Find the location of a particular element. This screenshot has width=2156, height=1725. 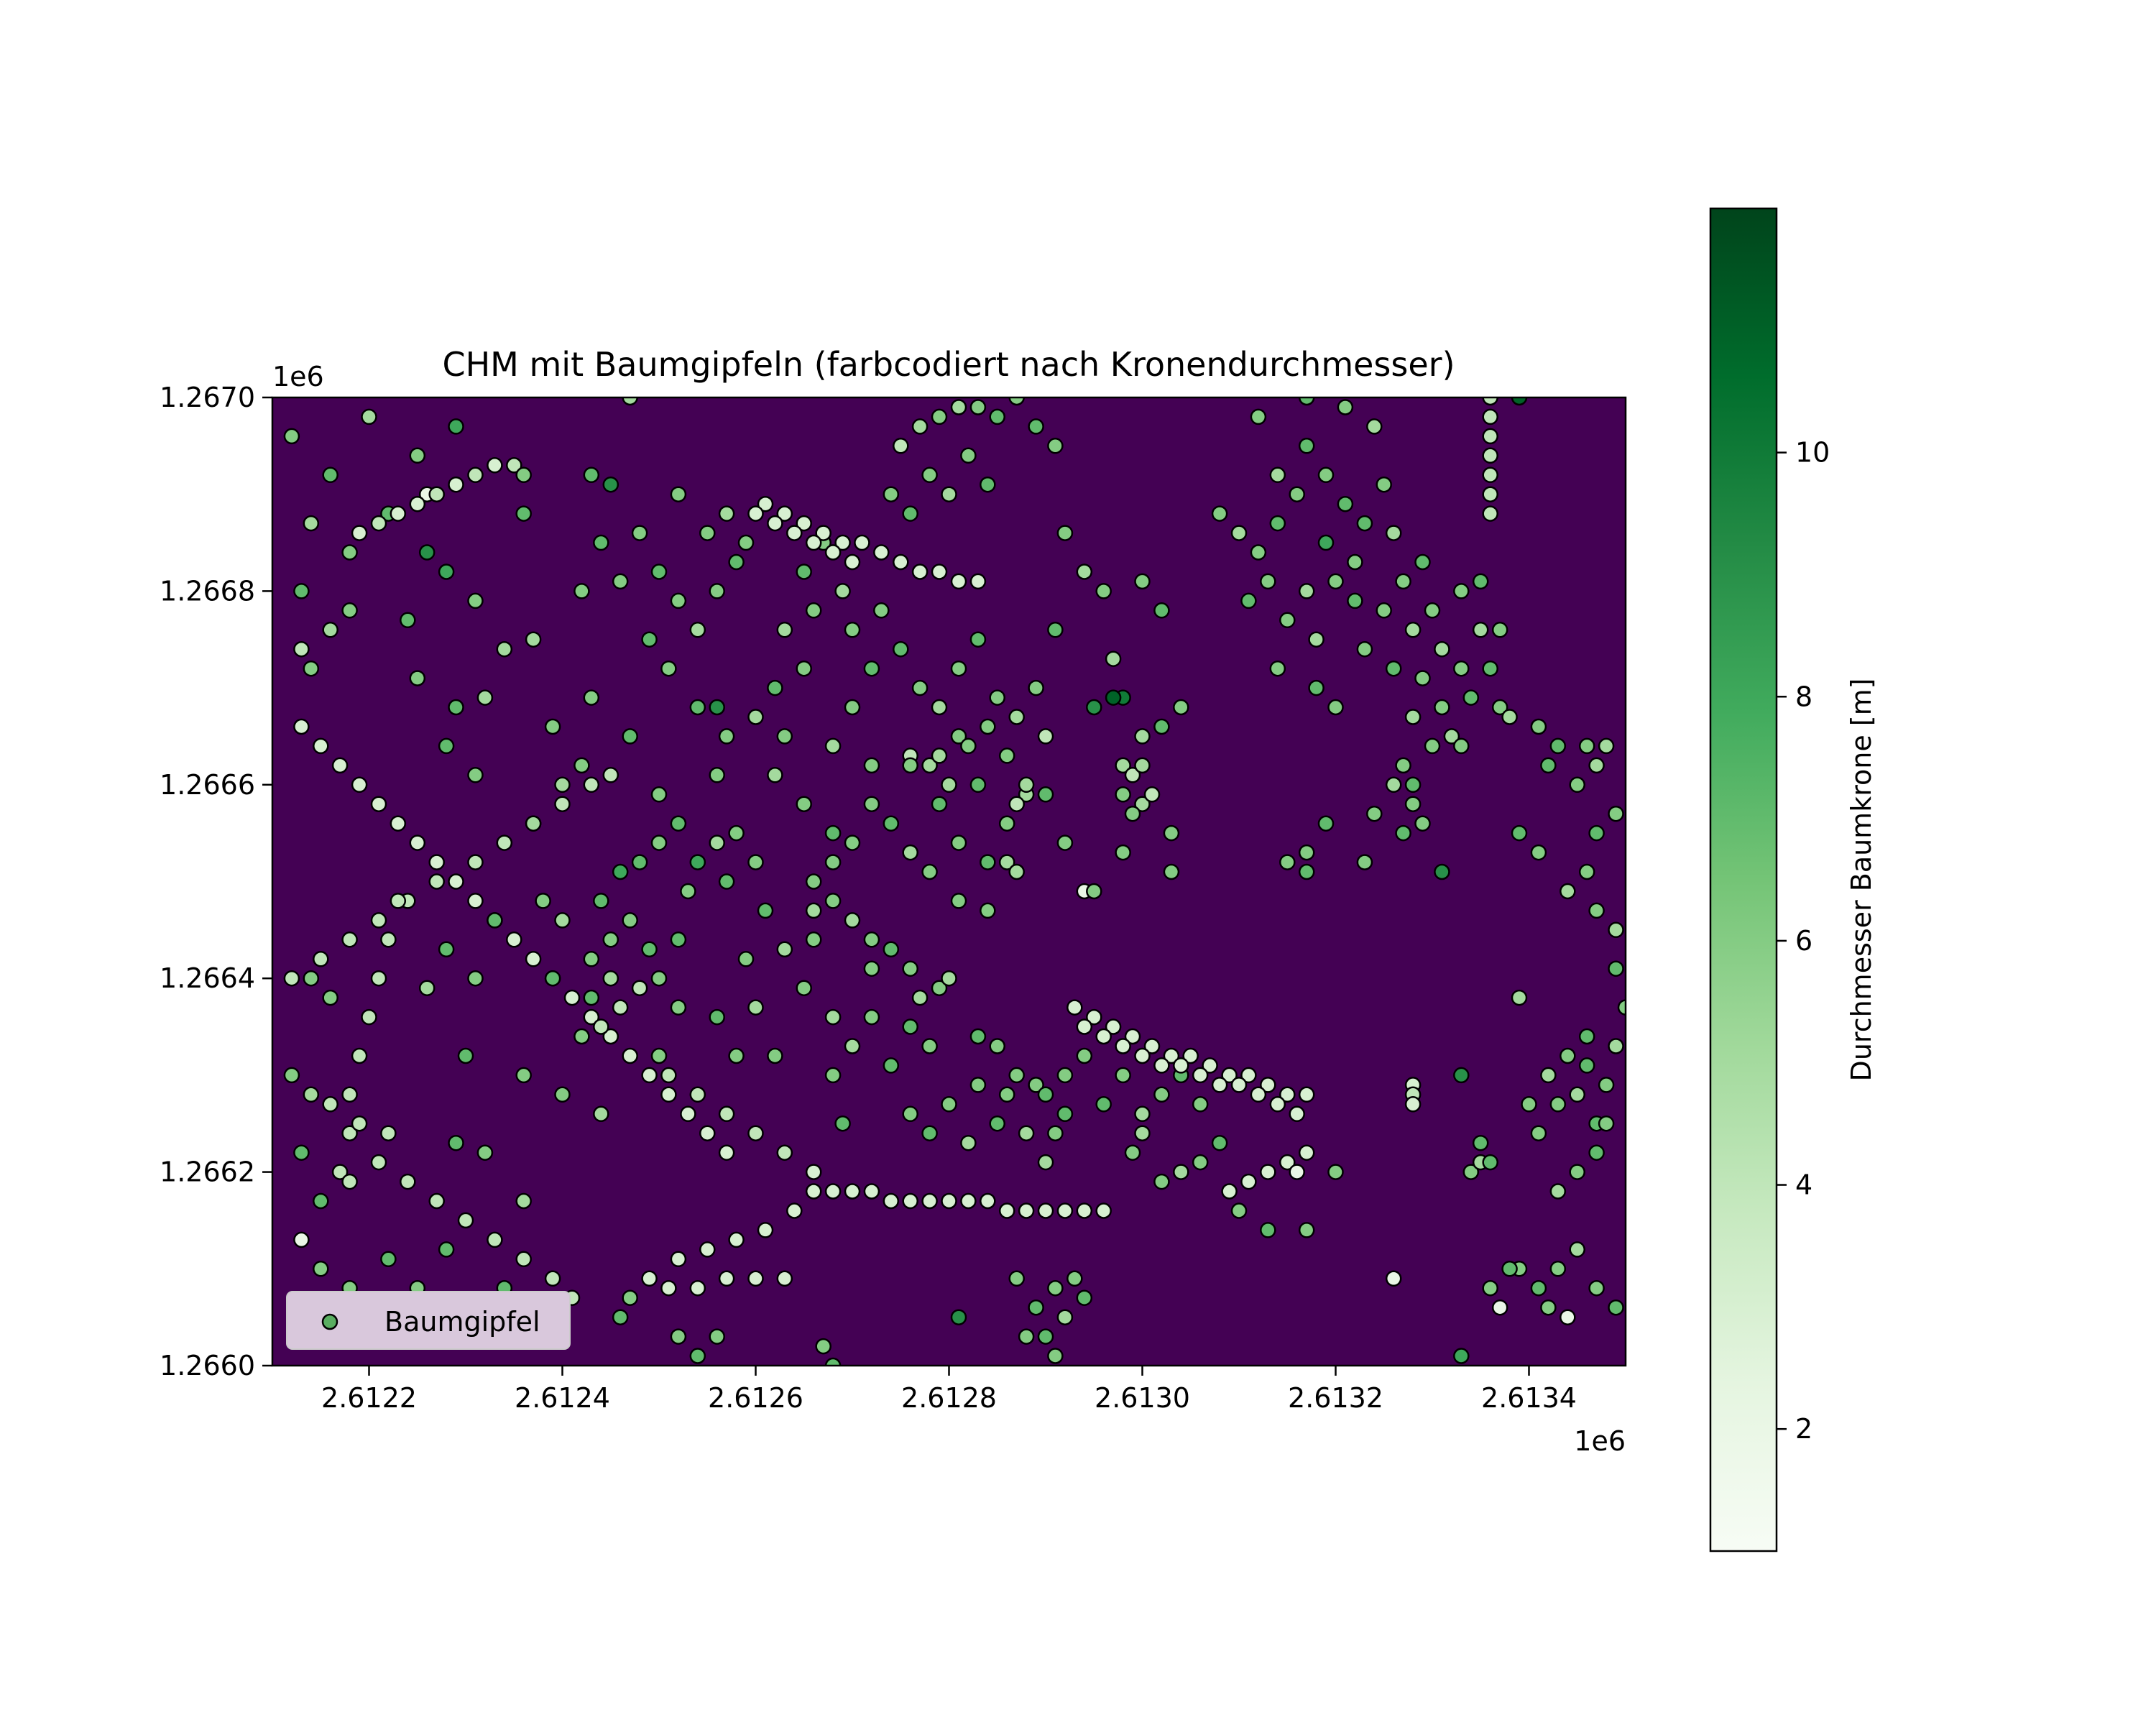

y-offset-label: 1e6 is located at coordinates (298, 376).